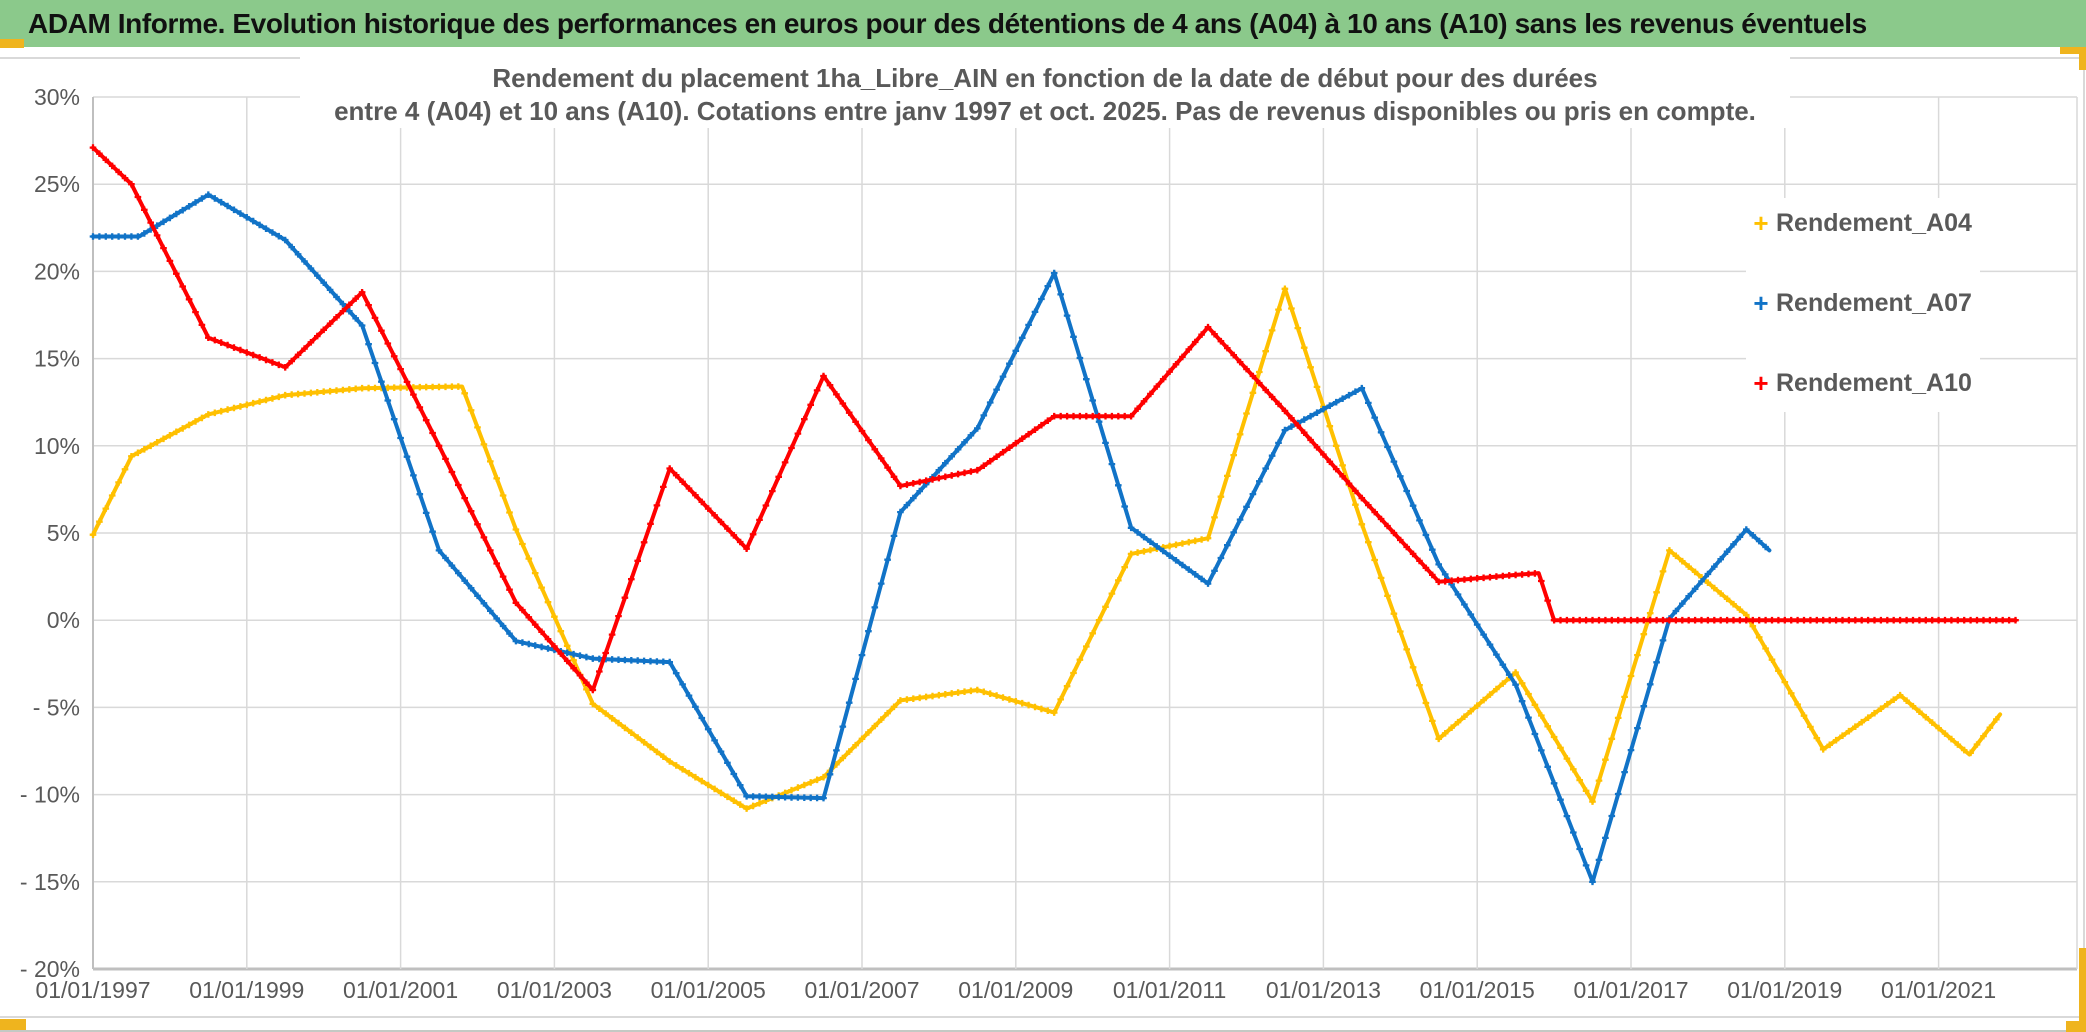  Describe the element at coordinates (1761, 303) in the screenshot. I see `plus-marker-icon-a07: +` at that location.